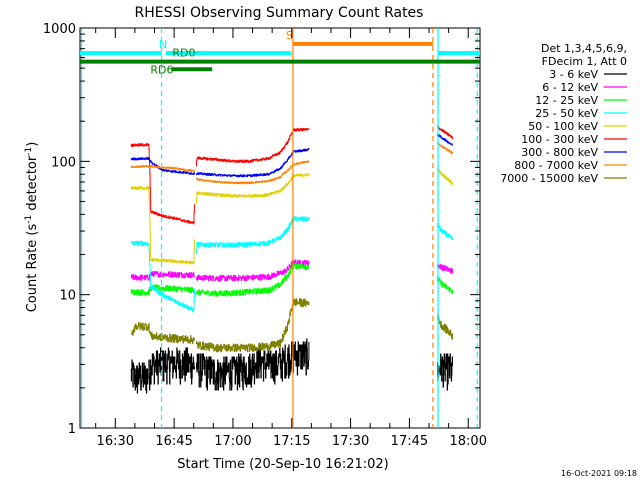 This screenshot has height=480, width=640. What do you see at coordinates (570, 87) in the screenshot?
I see `legend-label-1: 6 - 12 keV` at bounding box center [570, 87].